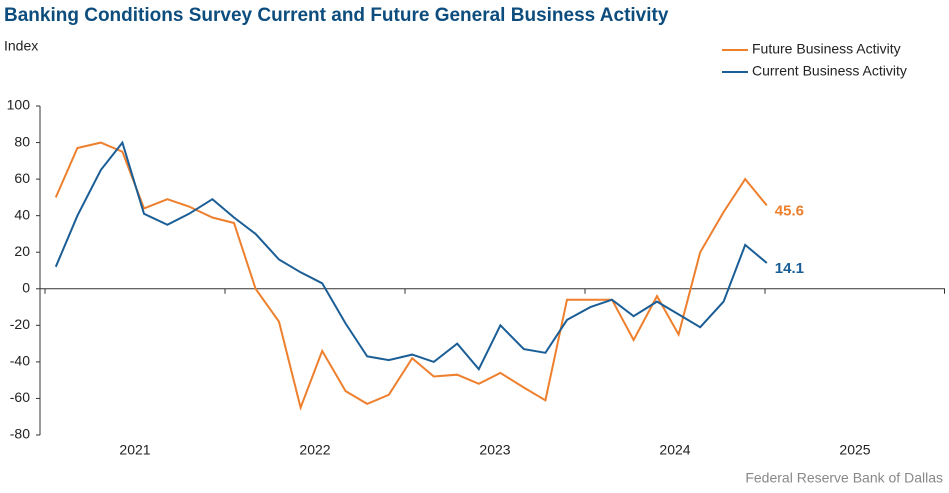 Image resolution: width=949 pixels, height=493 pixels. Describe the element at coordinates (674, 450) in the screenshot. I see `x-tick-label: 2024` at that location.